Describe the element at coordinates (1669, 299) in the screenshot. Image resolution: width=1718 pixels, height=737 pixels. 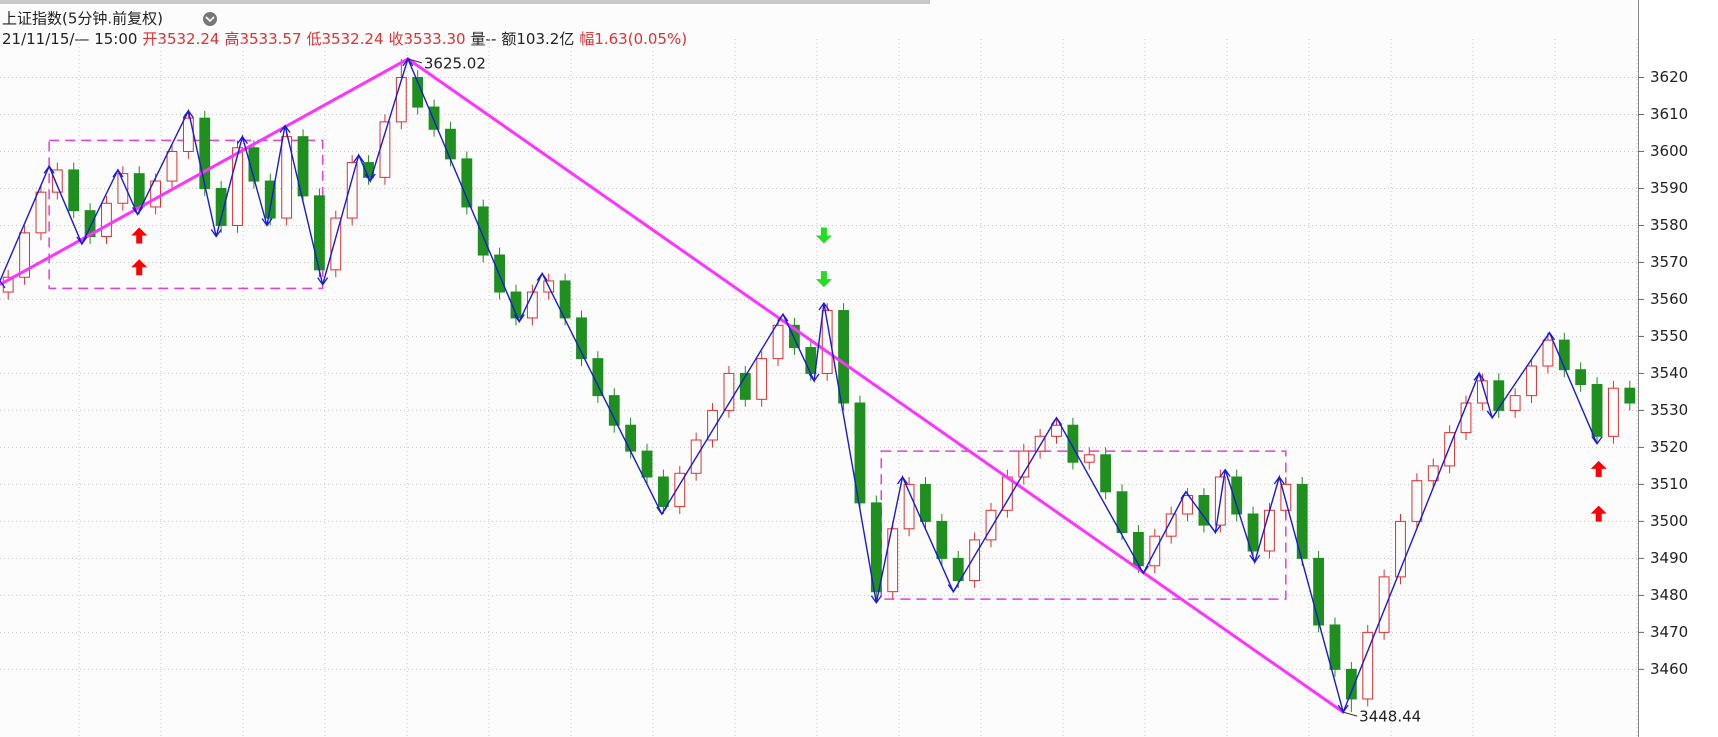
I see `y-tick-label: 3560` at that location.